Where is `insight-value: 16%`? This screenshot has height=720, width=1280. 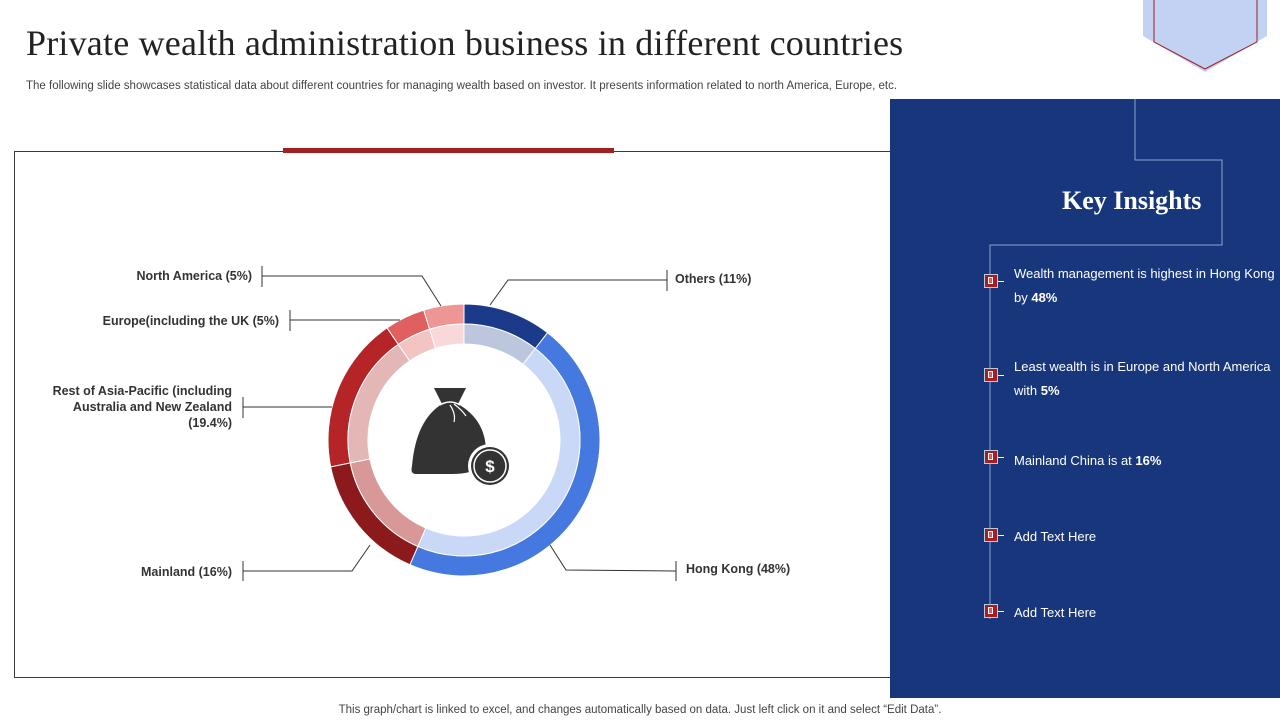
insight-value: 16% is located at coordinates (1148, 460).